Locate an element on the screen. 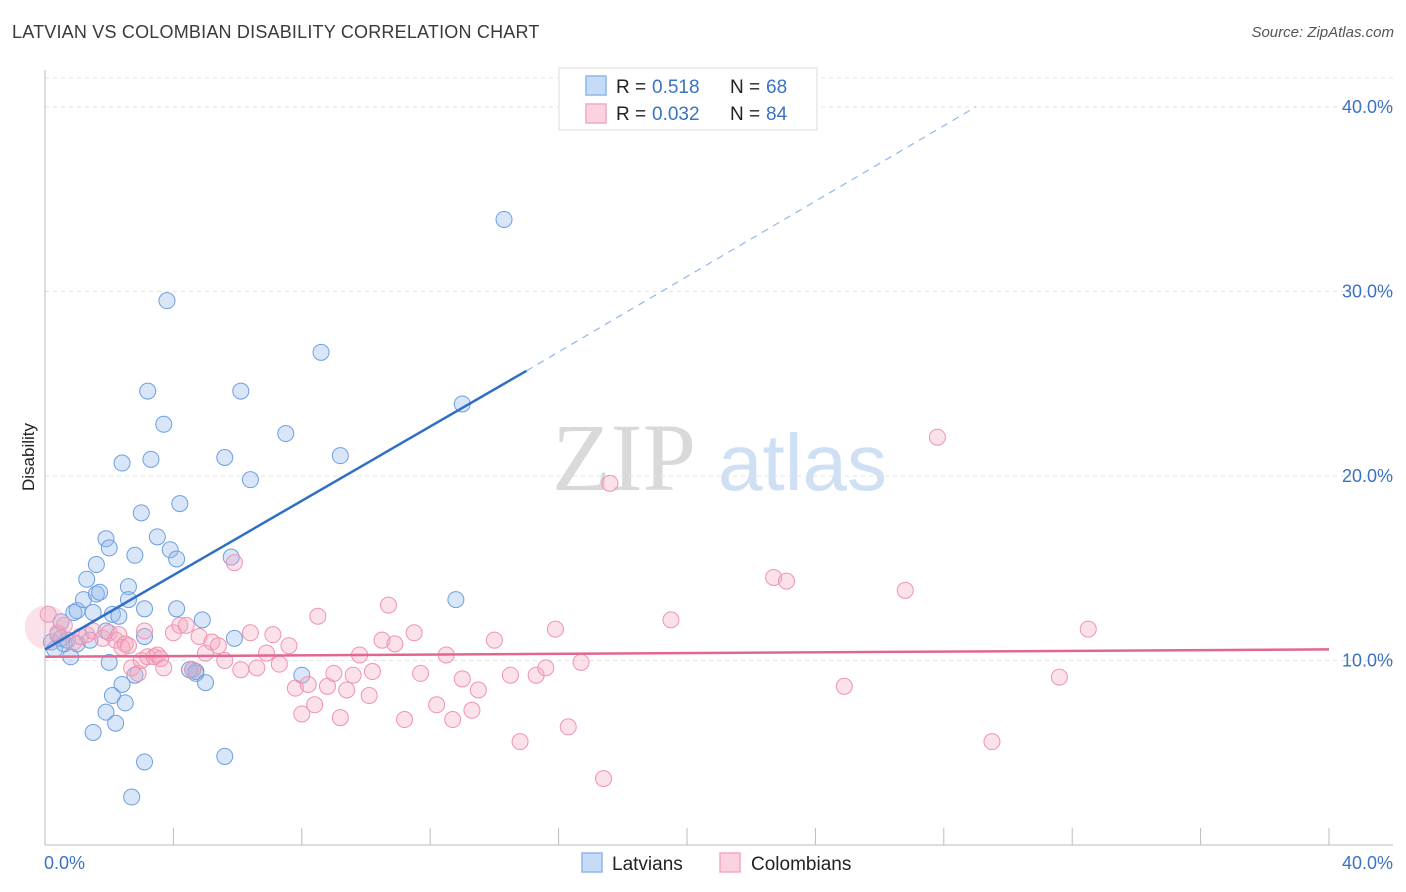 This screenshot has width=1406, height=892. x-tick-label-max: 40.0% is located at coordinates (1367, 863).